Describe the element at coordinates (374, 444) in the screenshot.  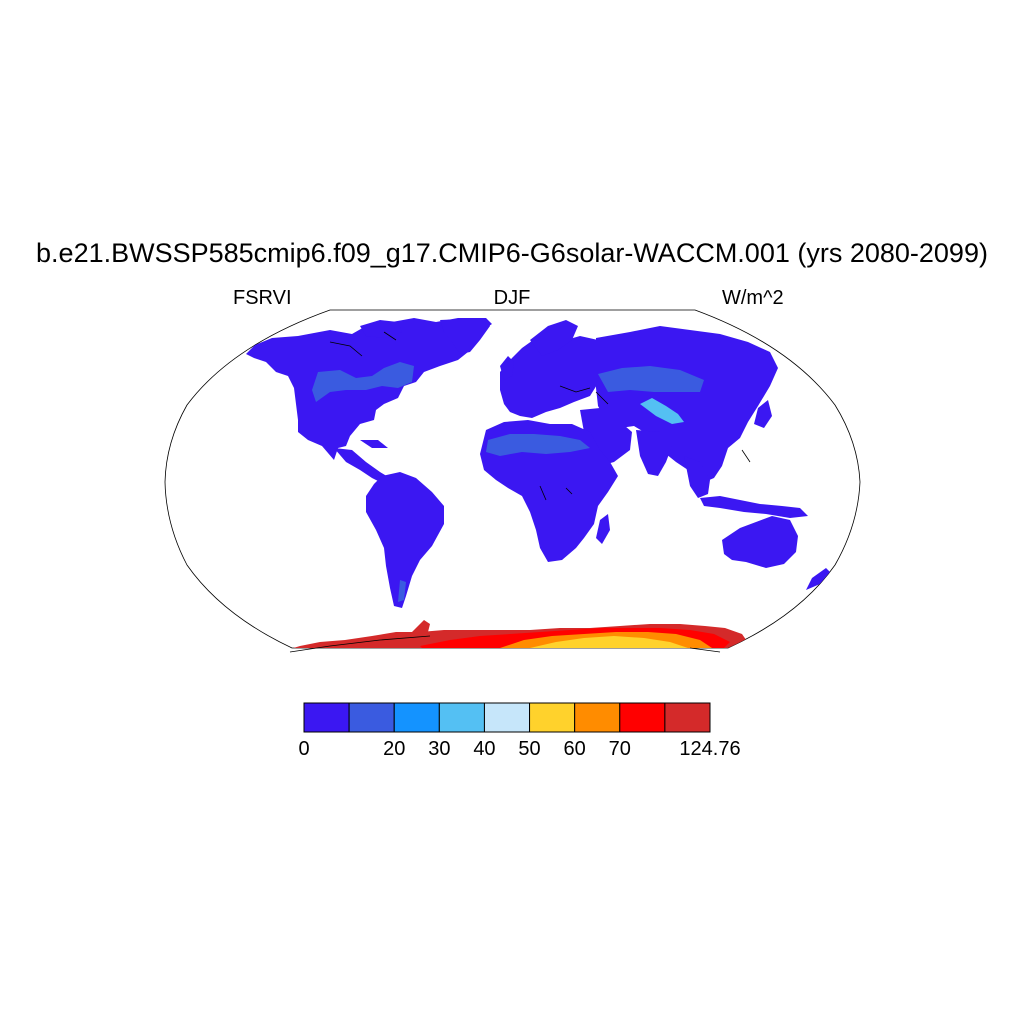
I see `caribbean-islands` at that location.